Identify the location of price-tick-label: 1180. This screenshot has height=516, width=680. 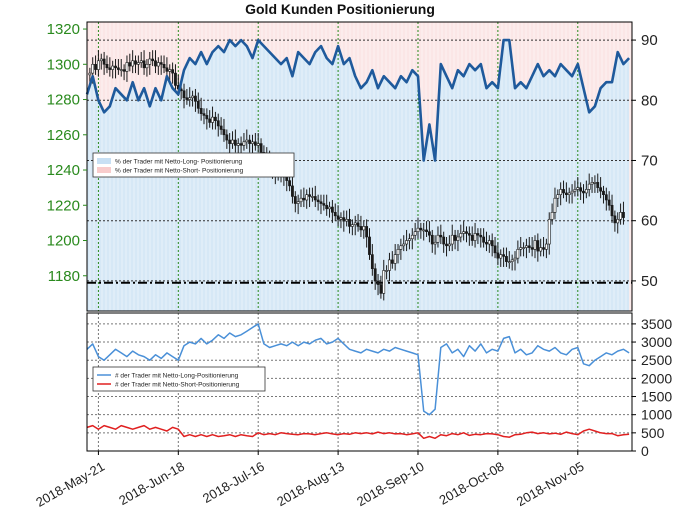
(64, 276).